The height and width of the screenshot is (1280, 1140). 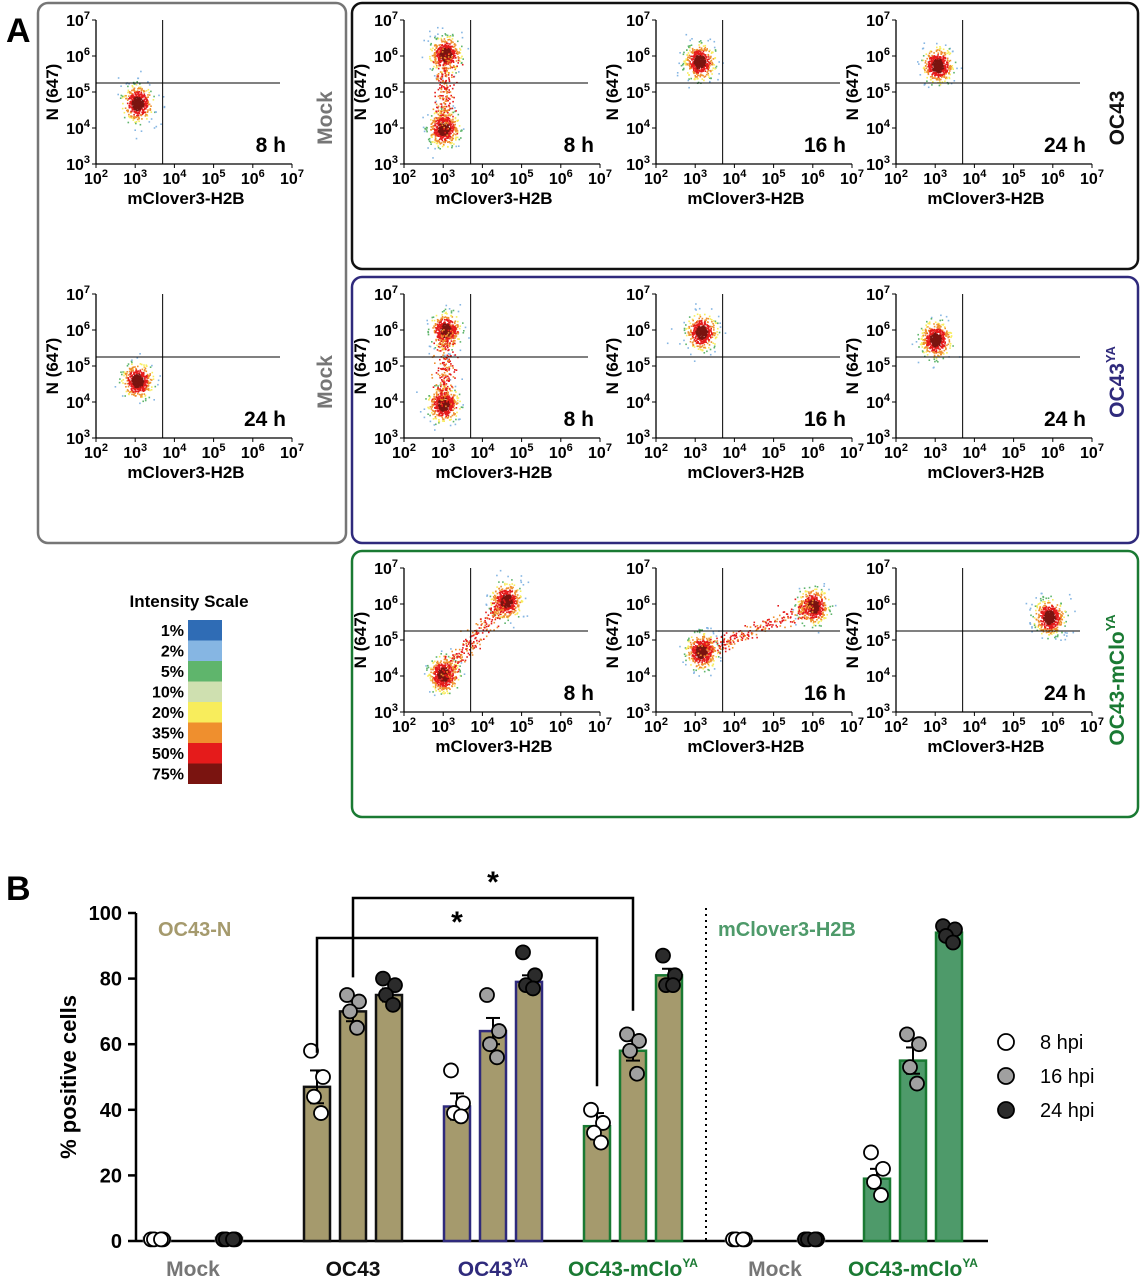 I want to click on legend-label: 20%, so click(x=168, y=713).